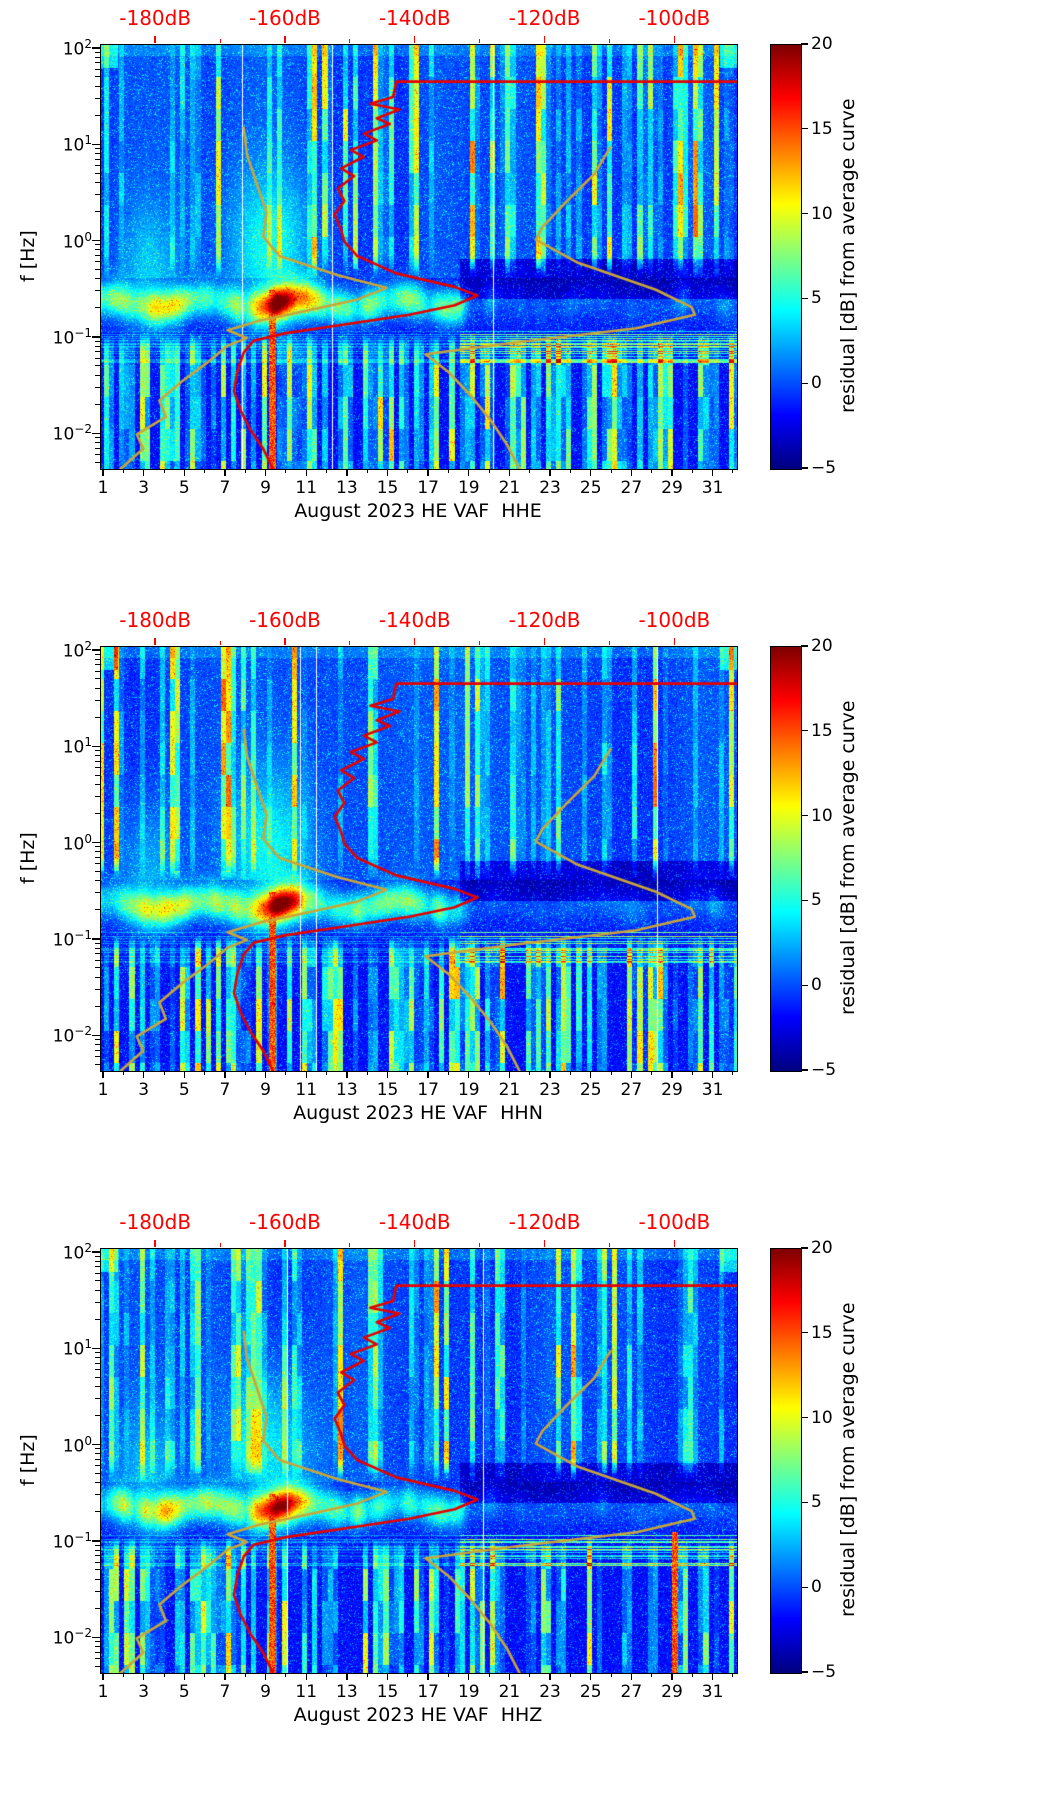  I want to click on x-tick-label: 1, so click(103, 1692).